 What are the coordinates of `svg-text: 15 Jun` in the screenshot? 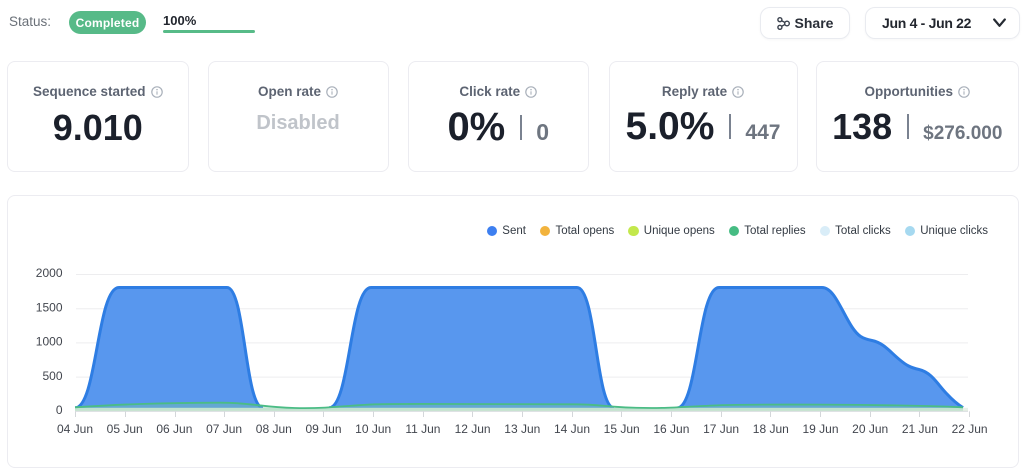 It's located at (622, 429).